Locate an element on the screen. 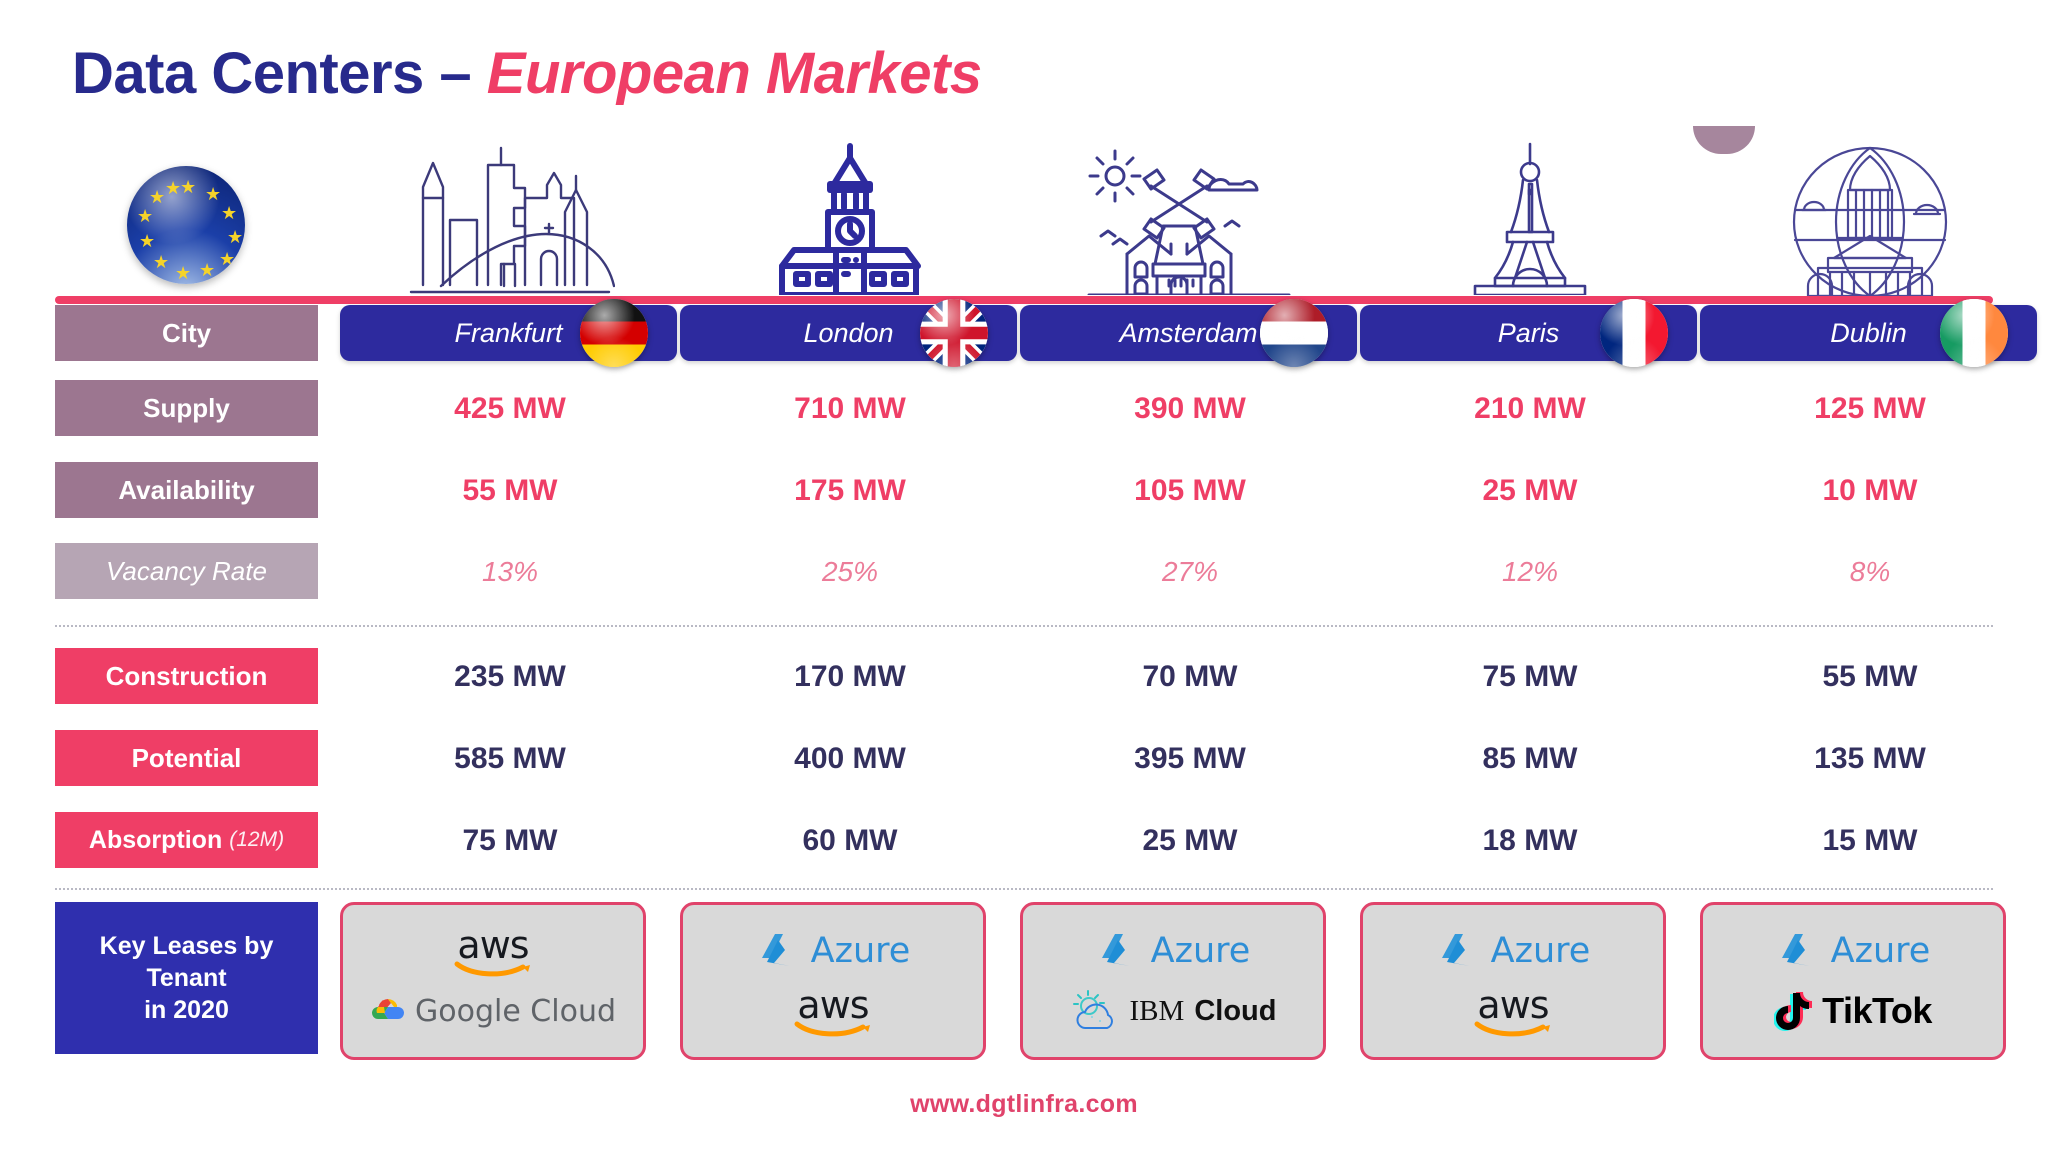 Image resolution: width=2048 pixels, height=1152 pixels. ireland-flag-icon is located at coordinates (1974, 333).